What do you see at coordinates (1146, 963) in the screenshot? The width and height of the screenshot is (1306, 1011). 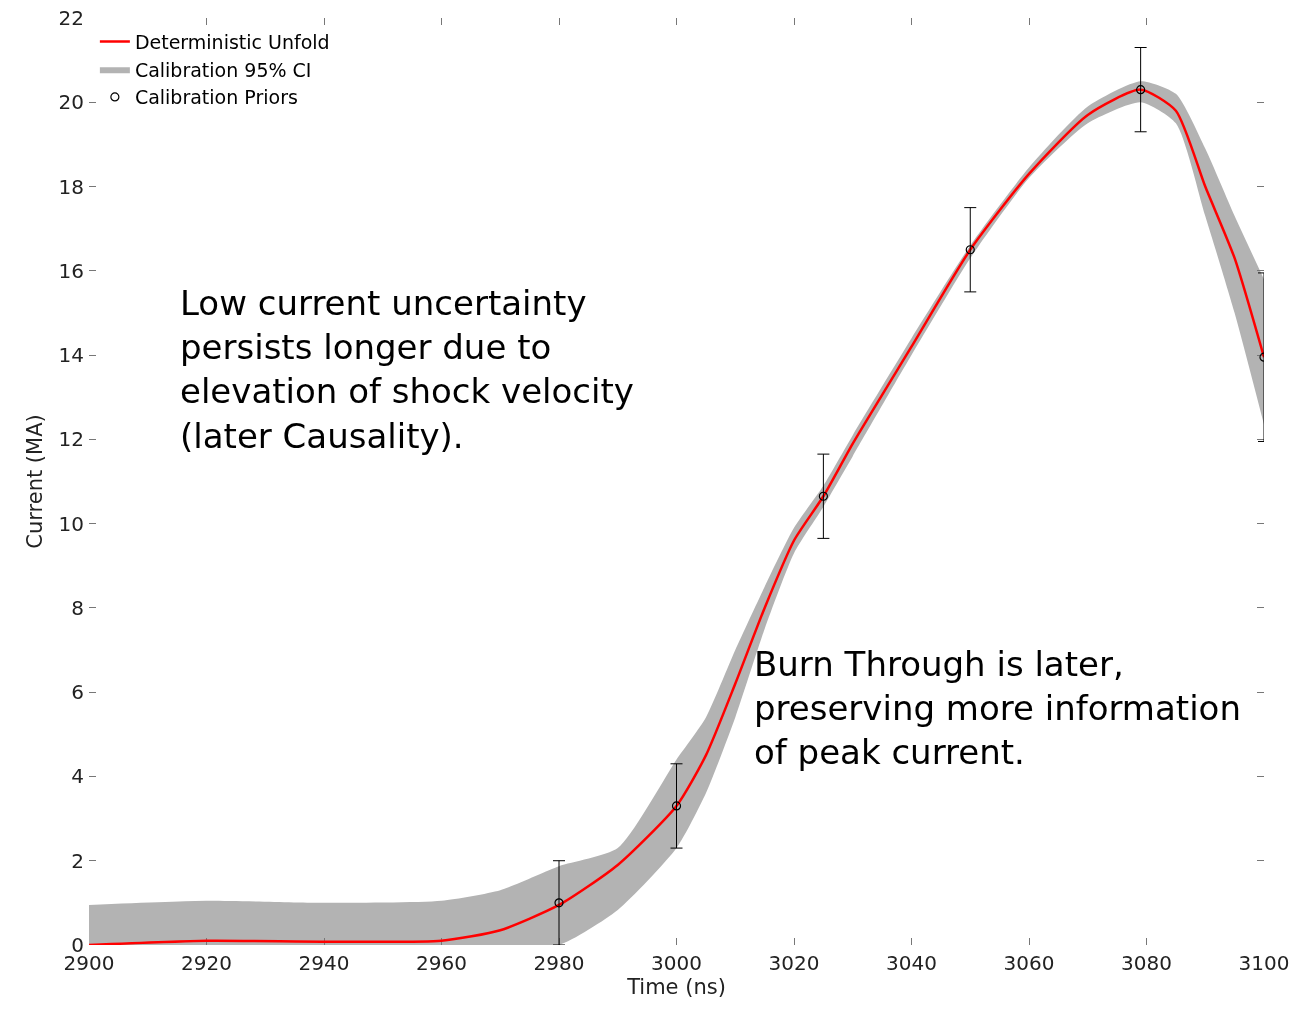 I see `x-tick-label: 3080` at bounding box center [1146, 963].